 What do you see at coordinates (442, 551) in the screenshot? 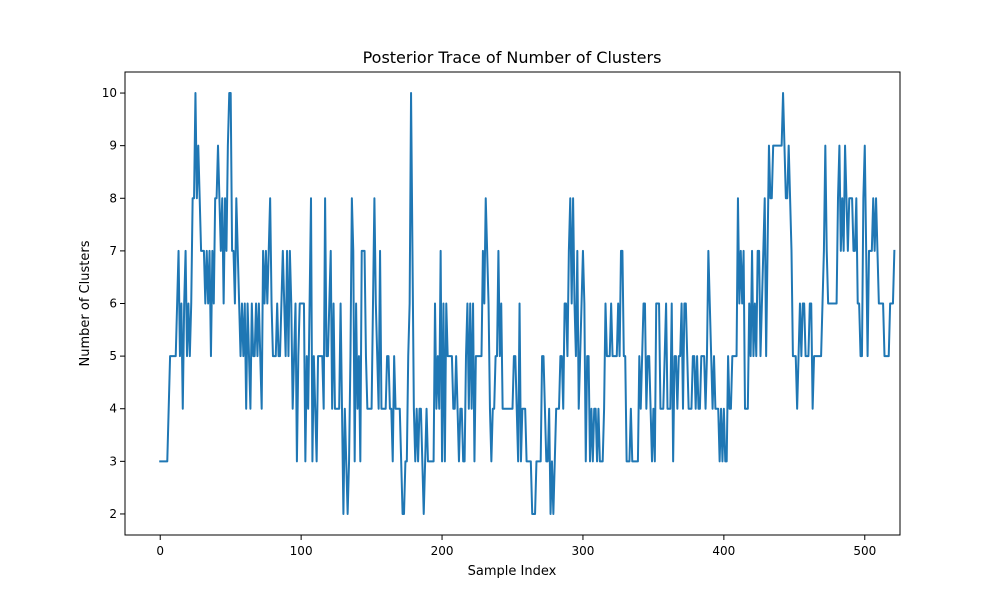
I see `x-tick-label: 200` at bounding box center [442, 551].